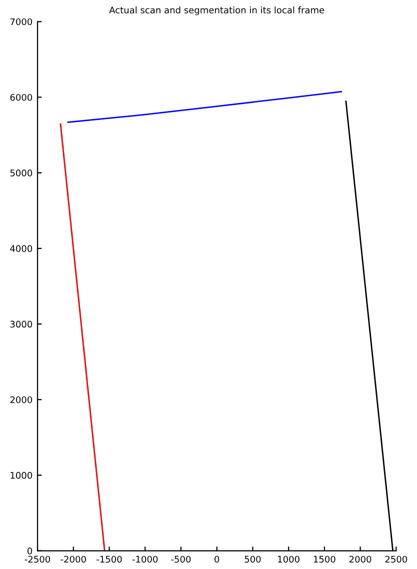 Image resolution: width=417 pixels, height=569 pixels. What do you see at coordinates (396, 559) in the screenshot?
I see `x-tick-label: 2500` at bounding box center [396, 559].